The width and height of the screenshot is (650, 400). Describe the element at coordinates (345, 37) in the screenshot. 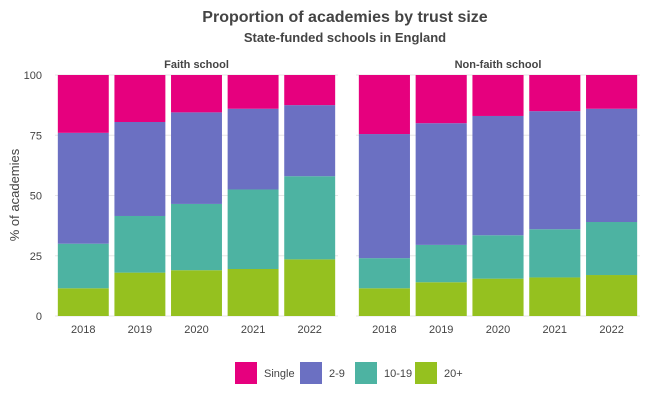

I see `chart-subtitle: State-funded schools in England` at that location.